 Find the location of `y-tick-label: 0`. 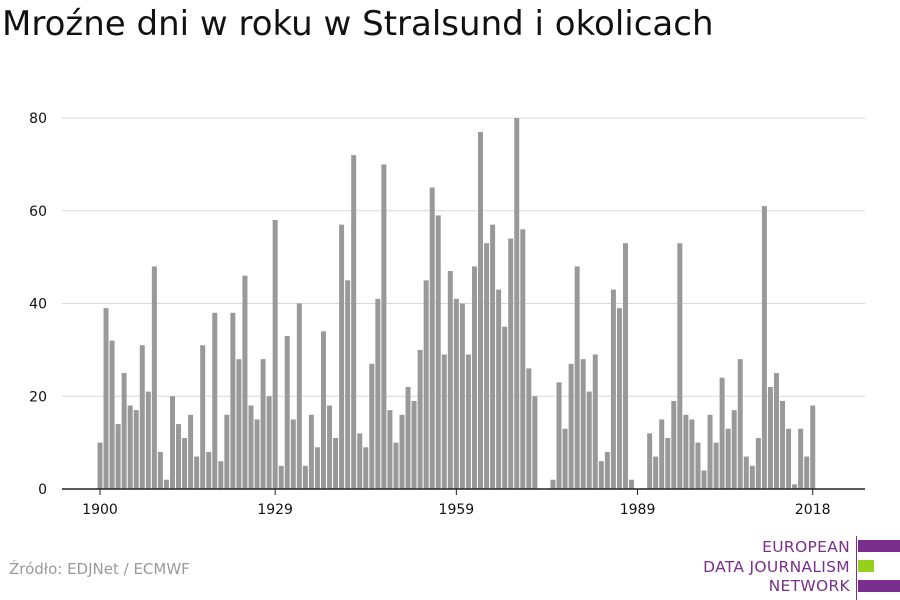

y-tick-label: 0 is located at coordinates (42, 490).